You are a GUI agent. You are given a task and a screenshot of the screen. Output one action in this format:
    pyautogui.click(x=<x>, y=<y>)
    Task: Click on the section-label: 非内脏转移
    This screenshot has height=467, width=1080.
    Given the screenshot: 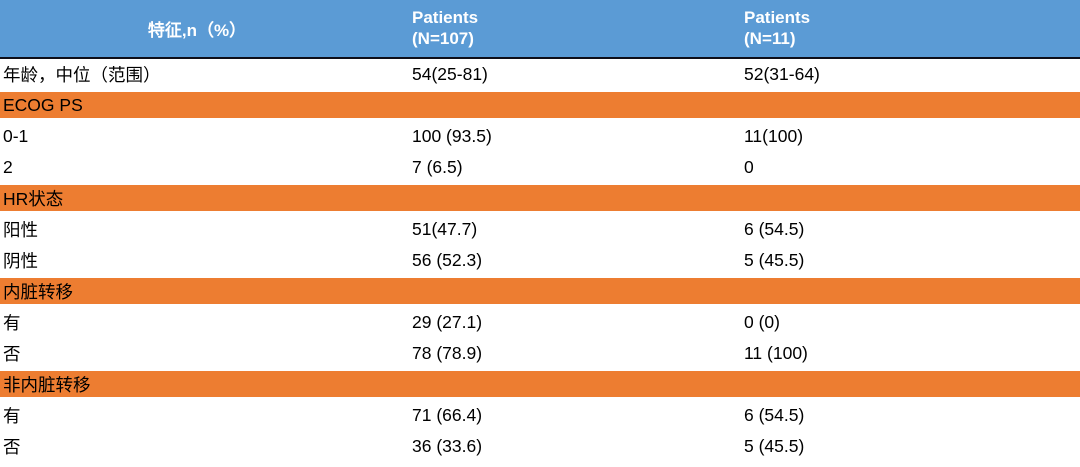 What is the action you would take?
    pyautogui.click(x=47, y=384)
    